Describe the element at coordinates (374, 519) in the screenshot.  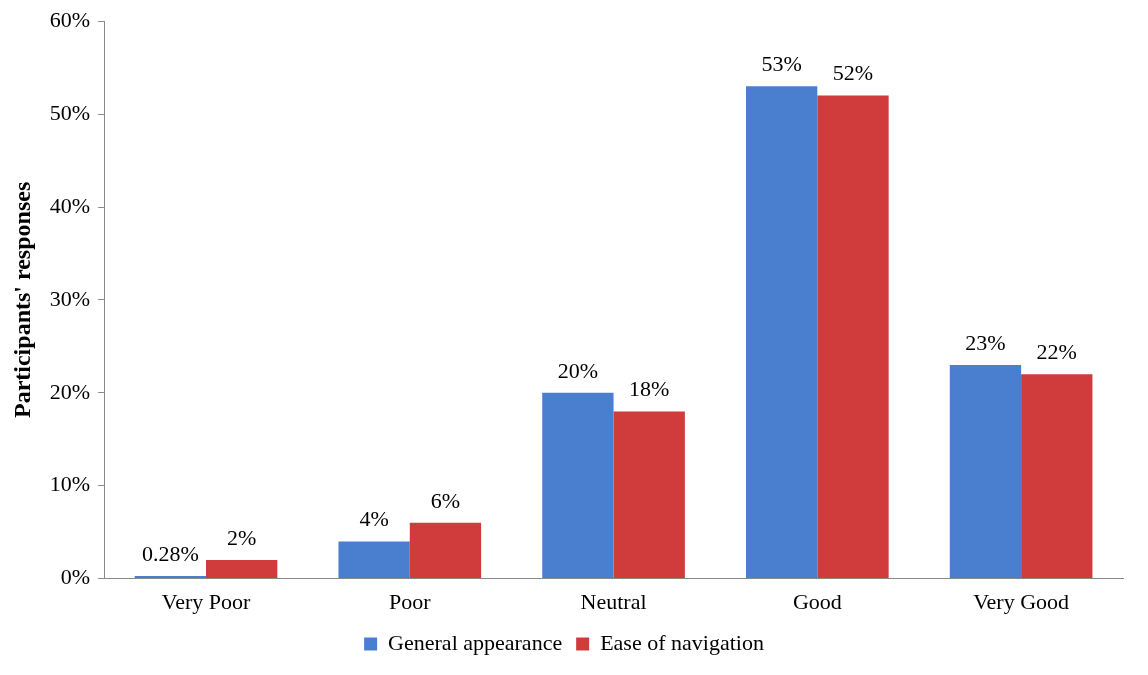
I see `data-label: 4%` at that location.